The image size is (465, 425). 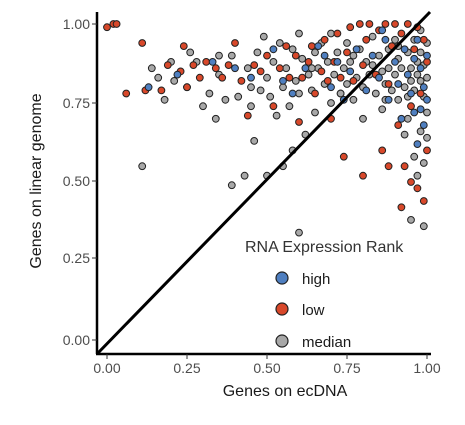 What do you see at coordinates (326, 342) in the screenshot?
I see `legend-label-median: median` at bounding box center [326, 342].